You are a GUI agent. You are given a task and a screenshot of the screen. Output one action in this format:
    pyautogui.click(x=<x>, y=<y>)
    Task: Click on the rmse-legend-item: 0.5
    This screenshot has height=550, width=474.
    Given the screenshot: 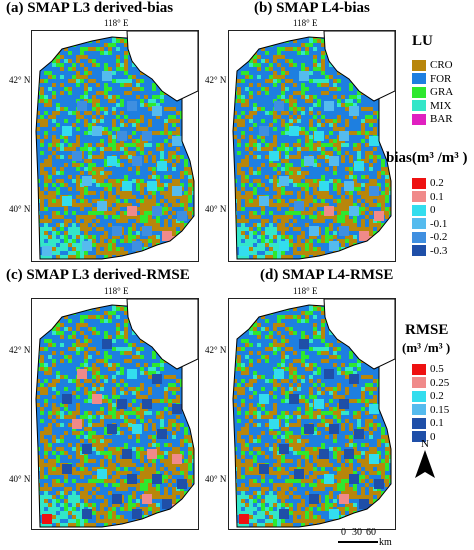 What is the action you would take?
    pyautogui.click(x=428, y=369)
    